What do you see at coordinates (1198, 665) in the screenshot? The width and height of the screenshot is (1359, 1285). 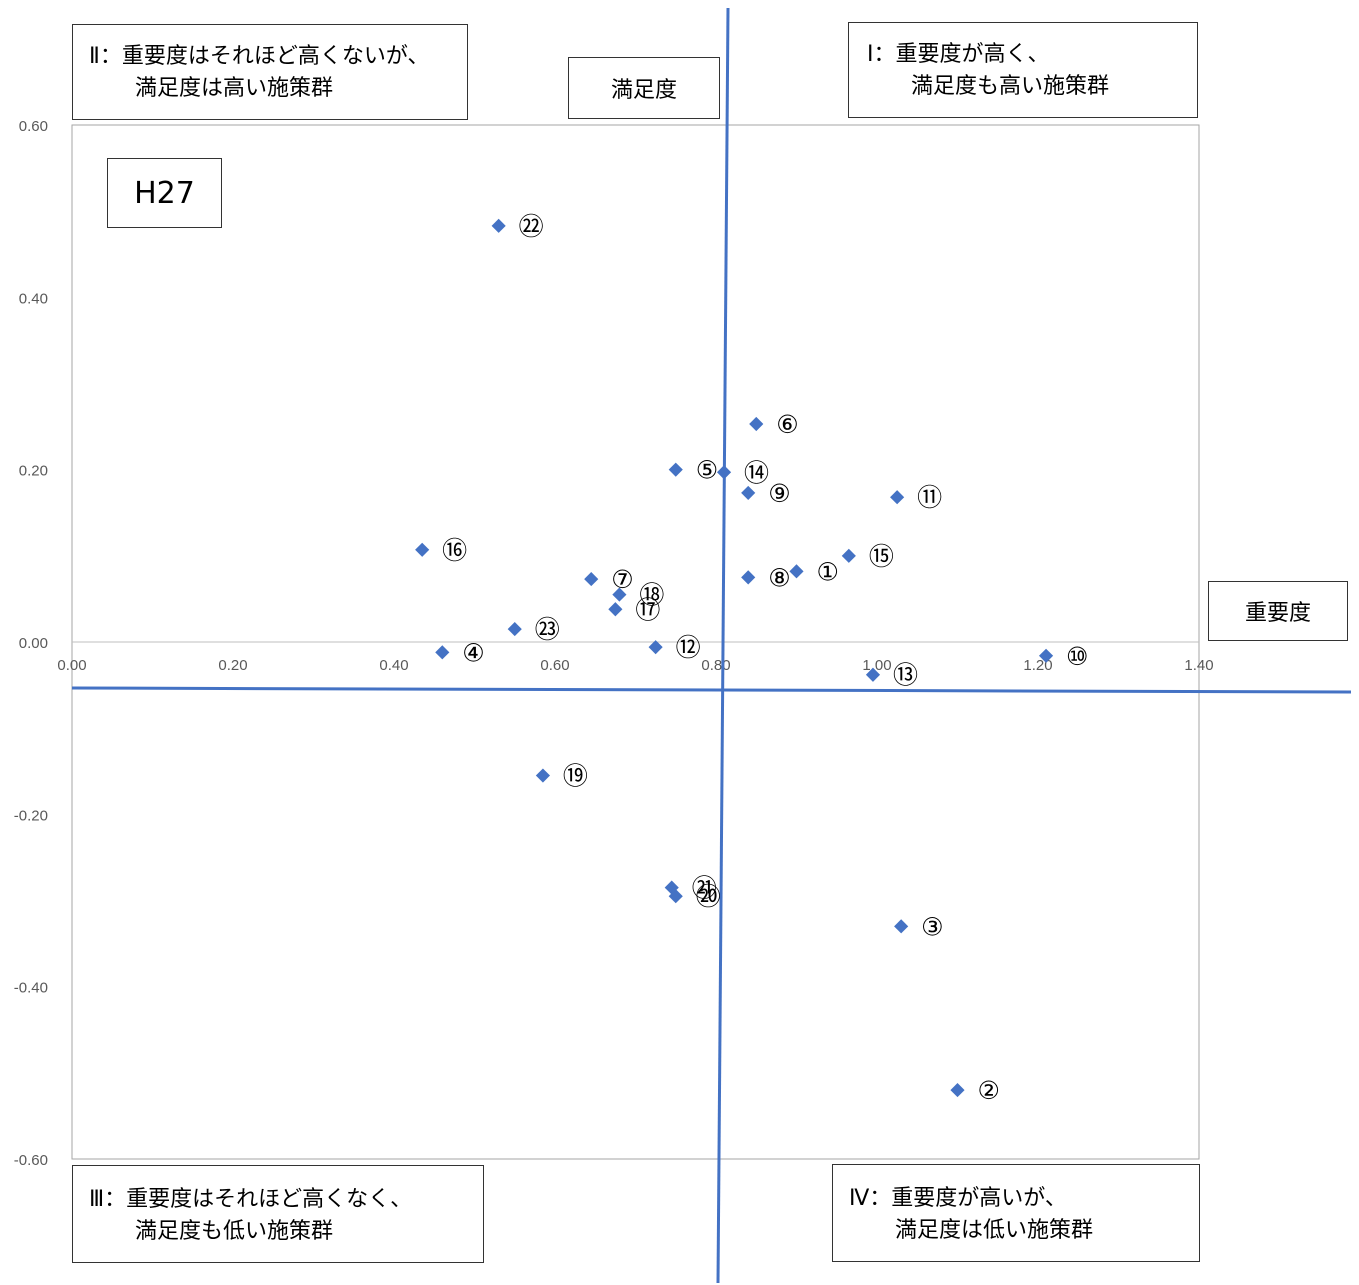 I see `x-tick-label: 1.40` at bounding box center [1198, 665].